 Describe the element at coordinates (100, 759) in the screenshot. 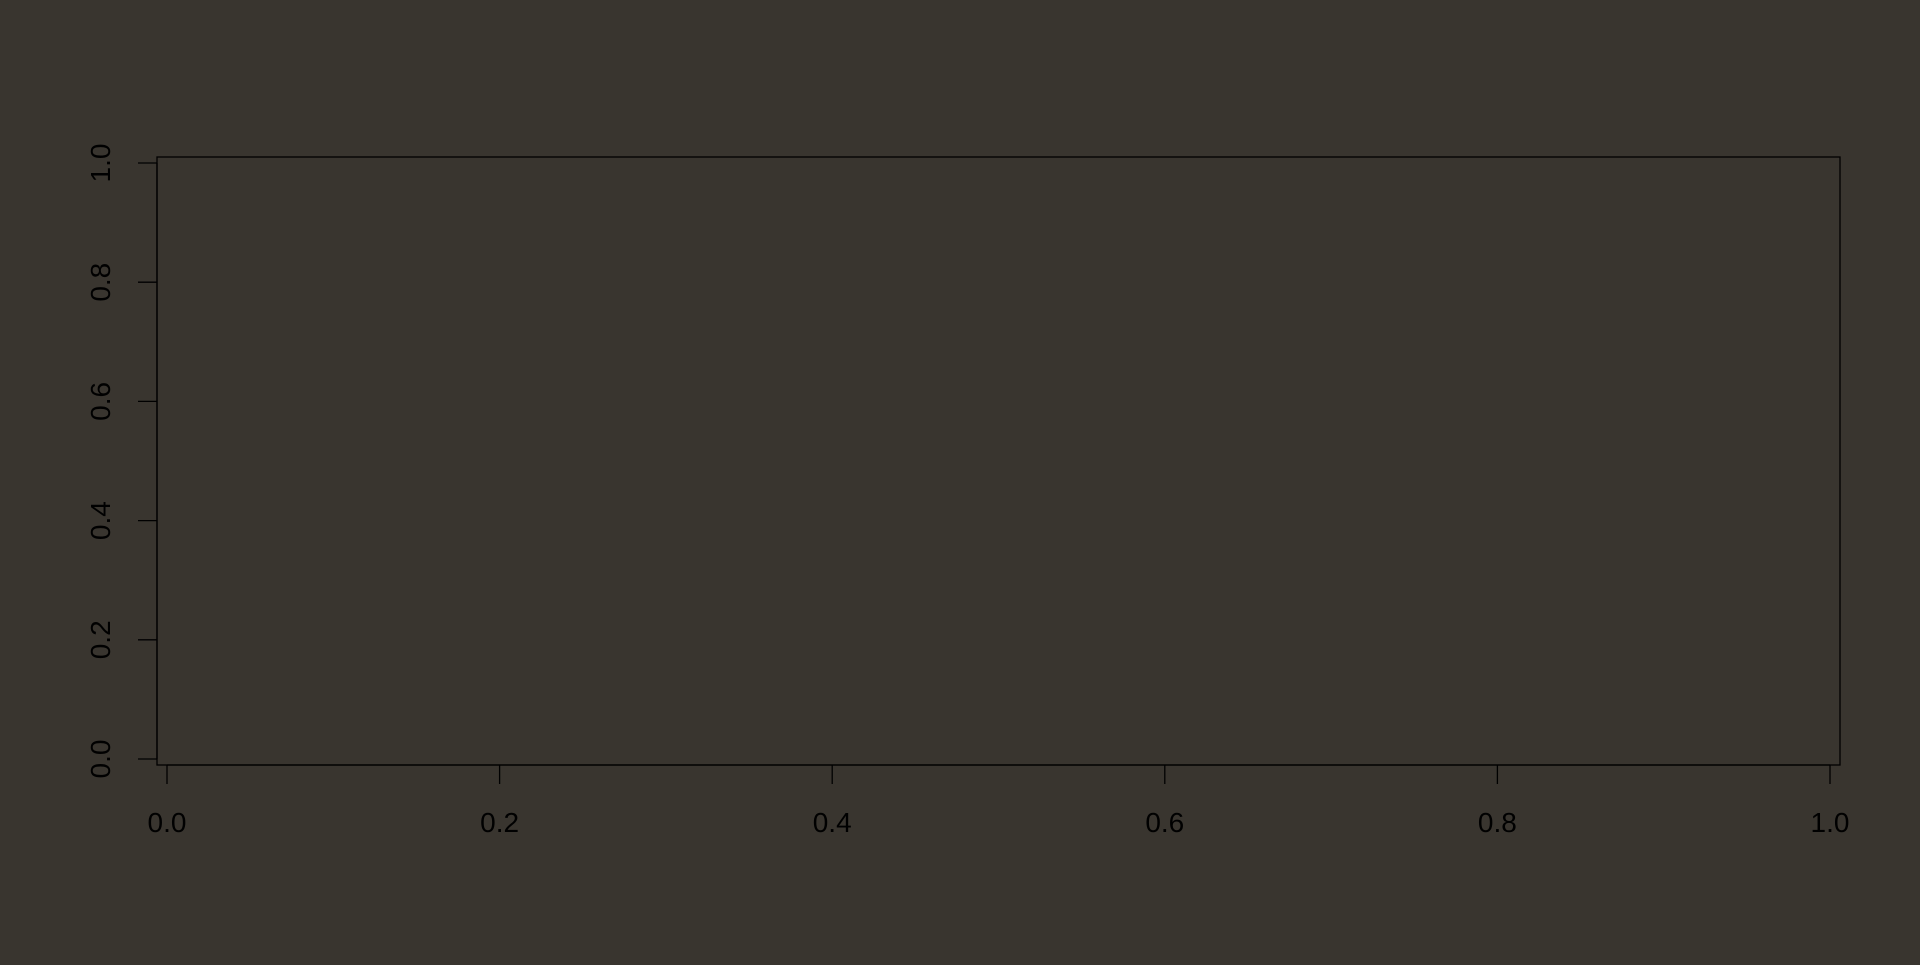

I see `y-tick-label: 0.0` at that location.